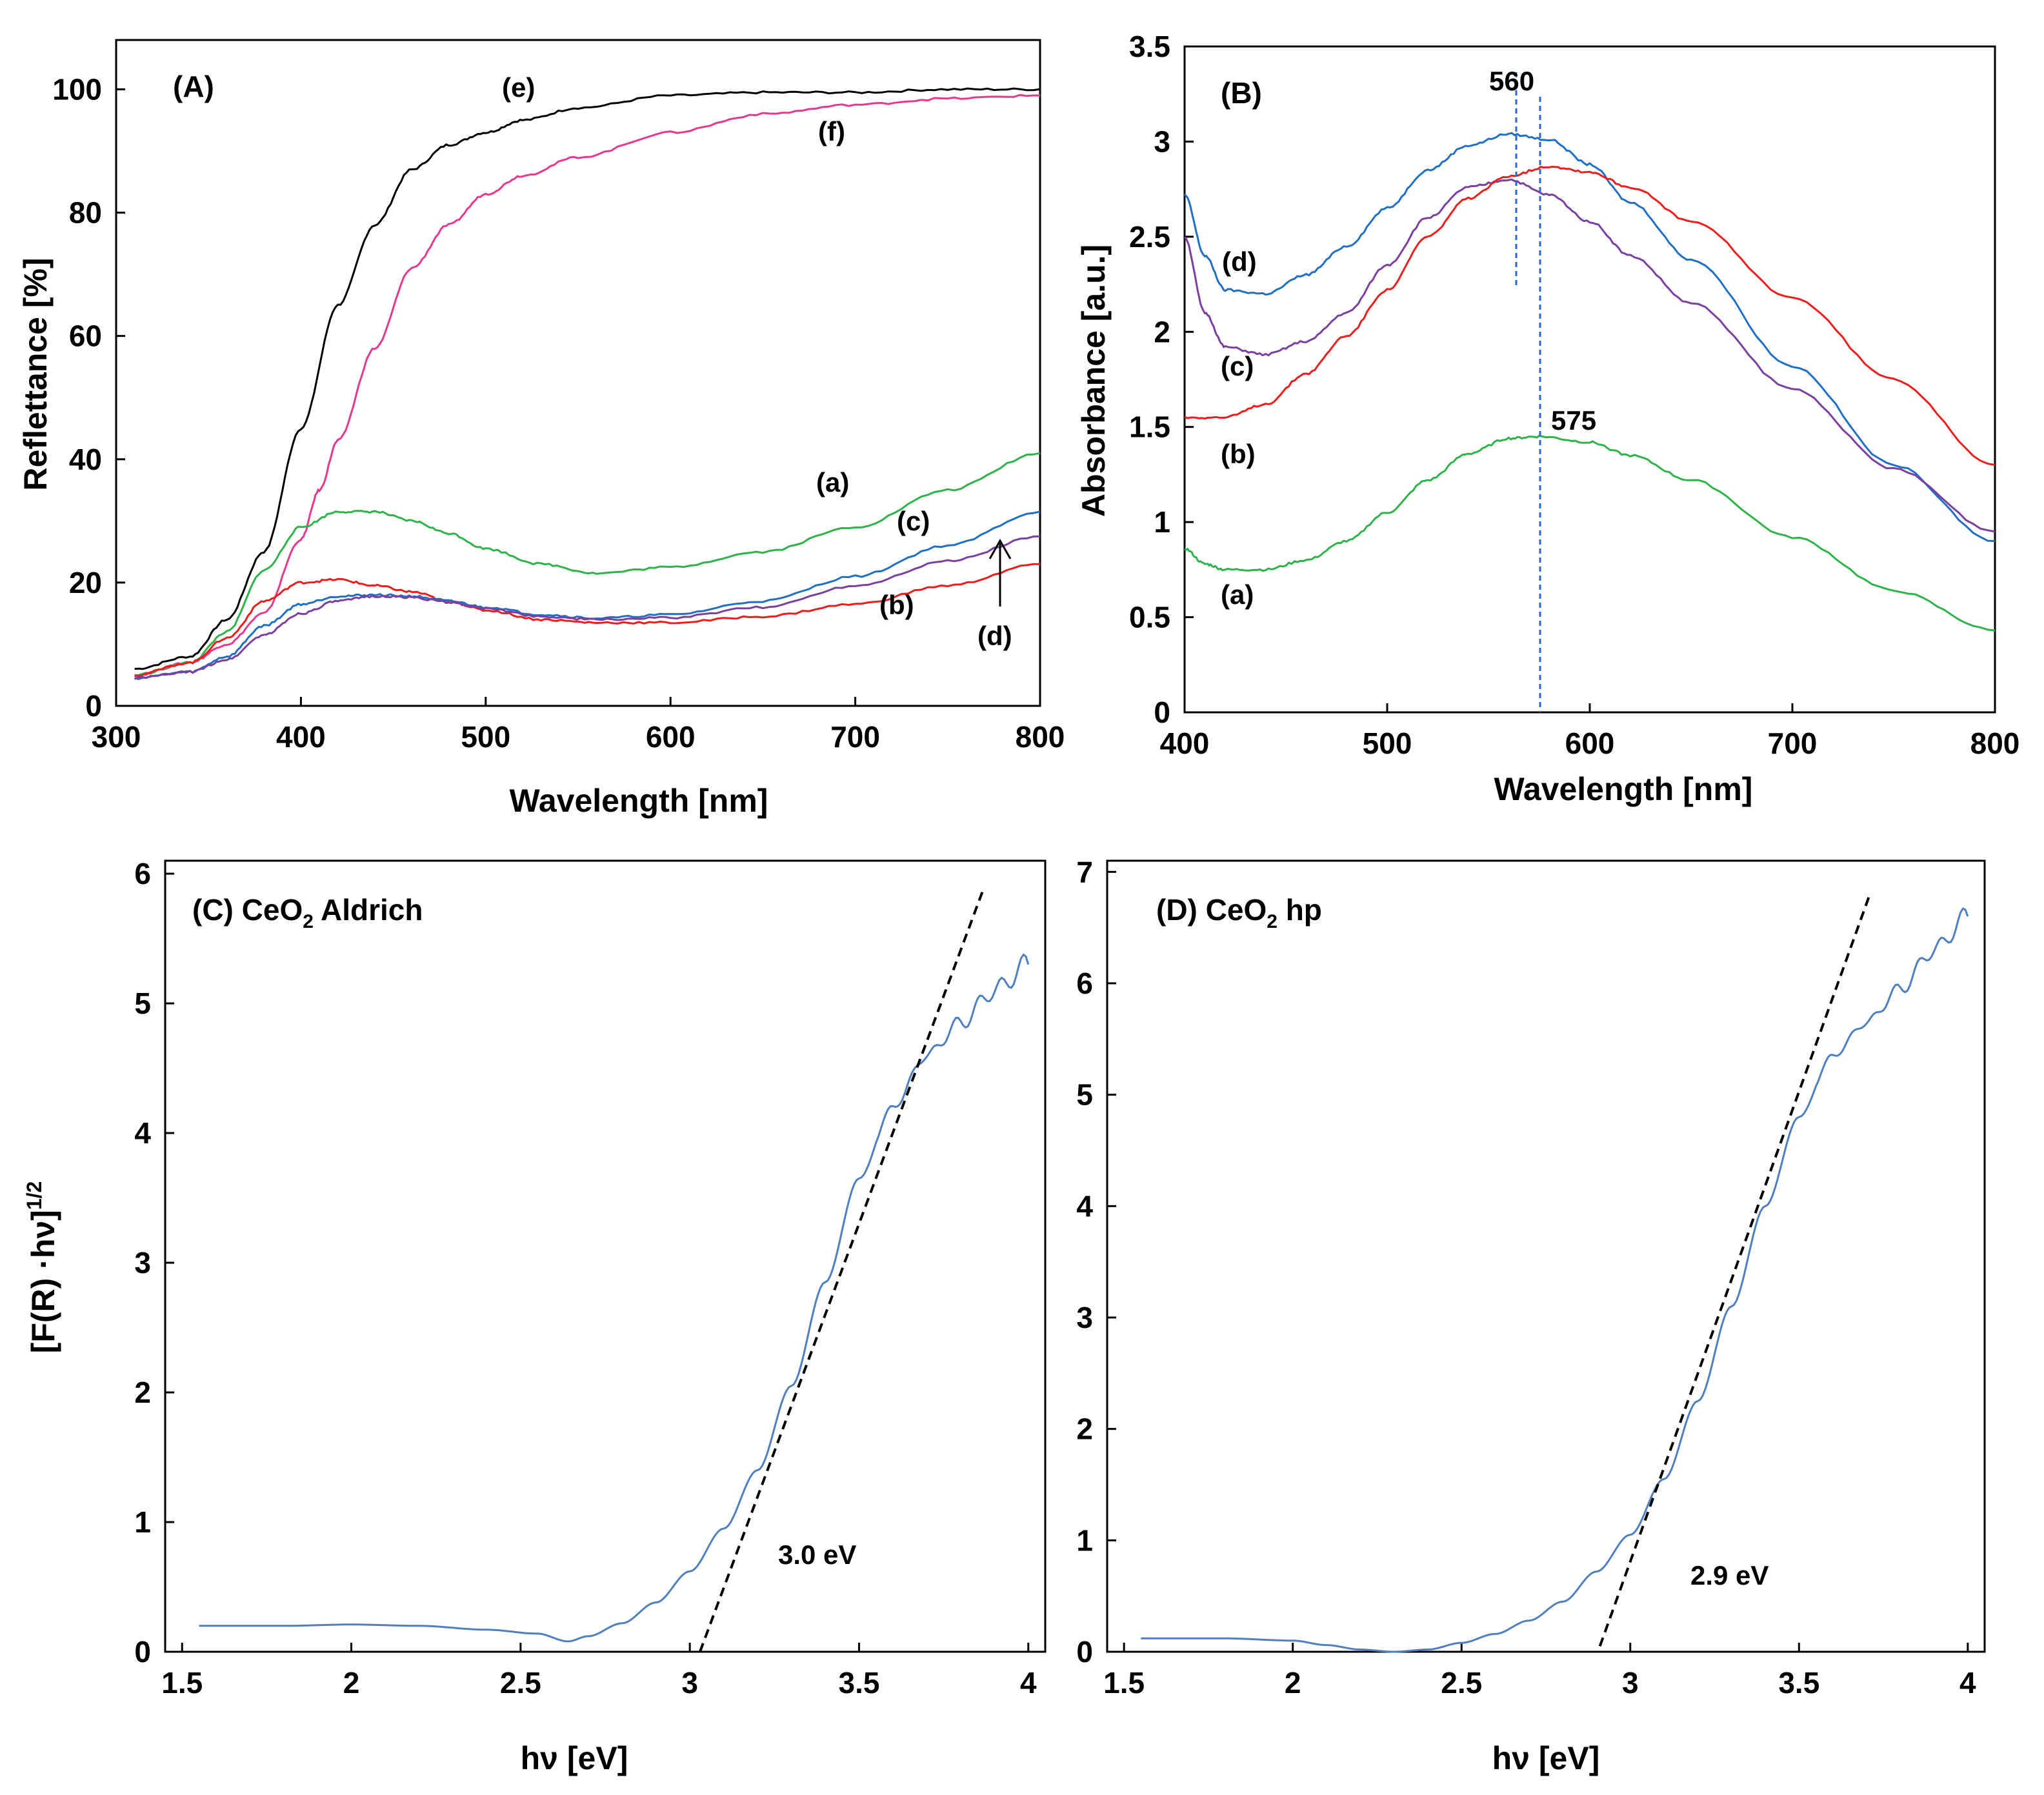 Image resolution: width=2044 pixels, height=1795 pixels. Describe the element at coordinates (1546, 1758) in the screenshot. I see `panel-d-xlabel: hν [eV]` at that location.